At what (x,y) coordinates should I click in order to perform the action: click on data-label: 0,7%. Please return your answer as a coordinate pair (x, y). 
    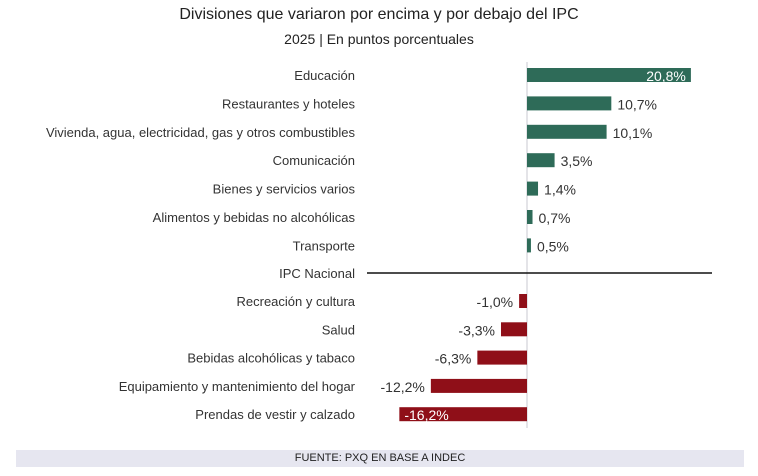
    Looking at the image, I should click on (555, 218).